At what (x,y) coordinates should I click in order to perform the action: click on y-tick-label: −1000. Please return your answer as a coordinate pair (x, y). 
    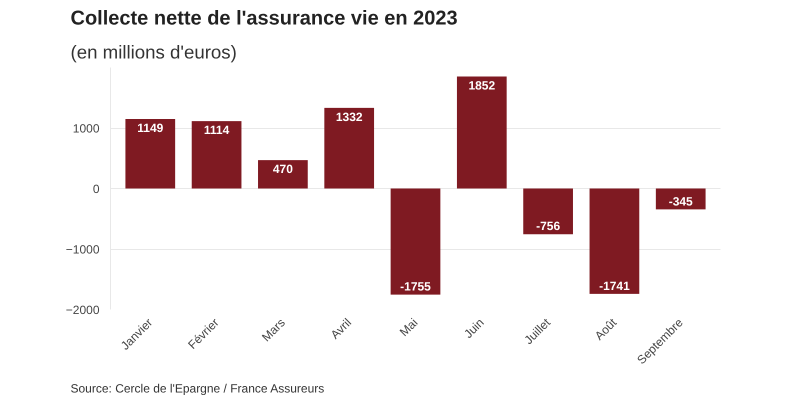
    Looking at the image, I should click on (83, 249).